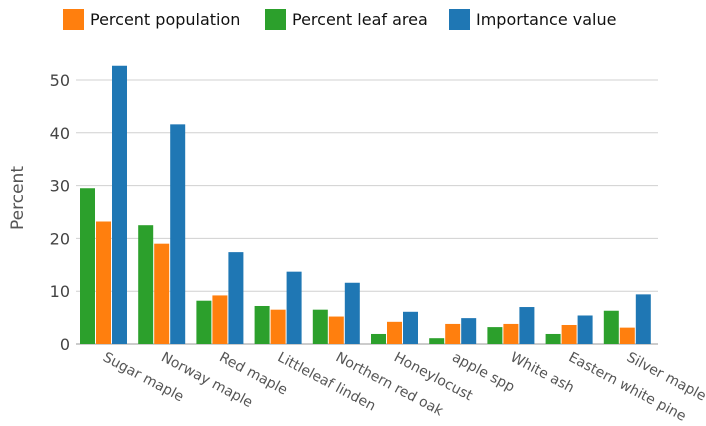 Image resolution: width=706 pixels, height=426 pixels. I want to click on bar-percent-population-littleleaf-linden, so click(278, 326).